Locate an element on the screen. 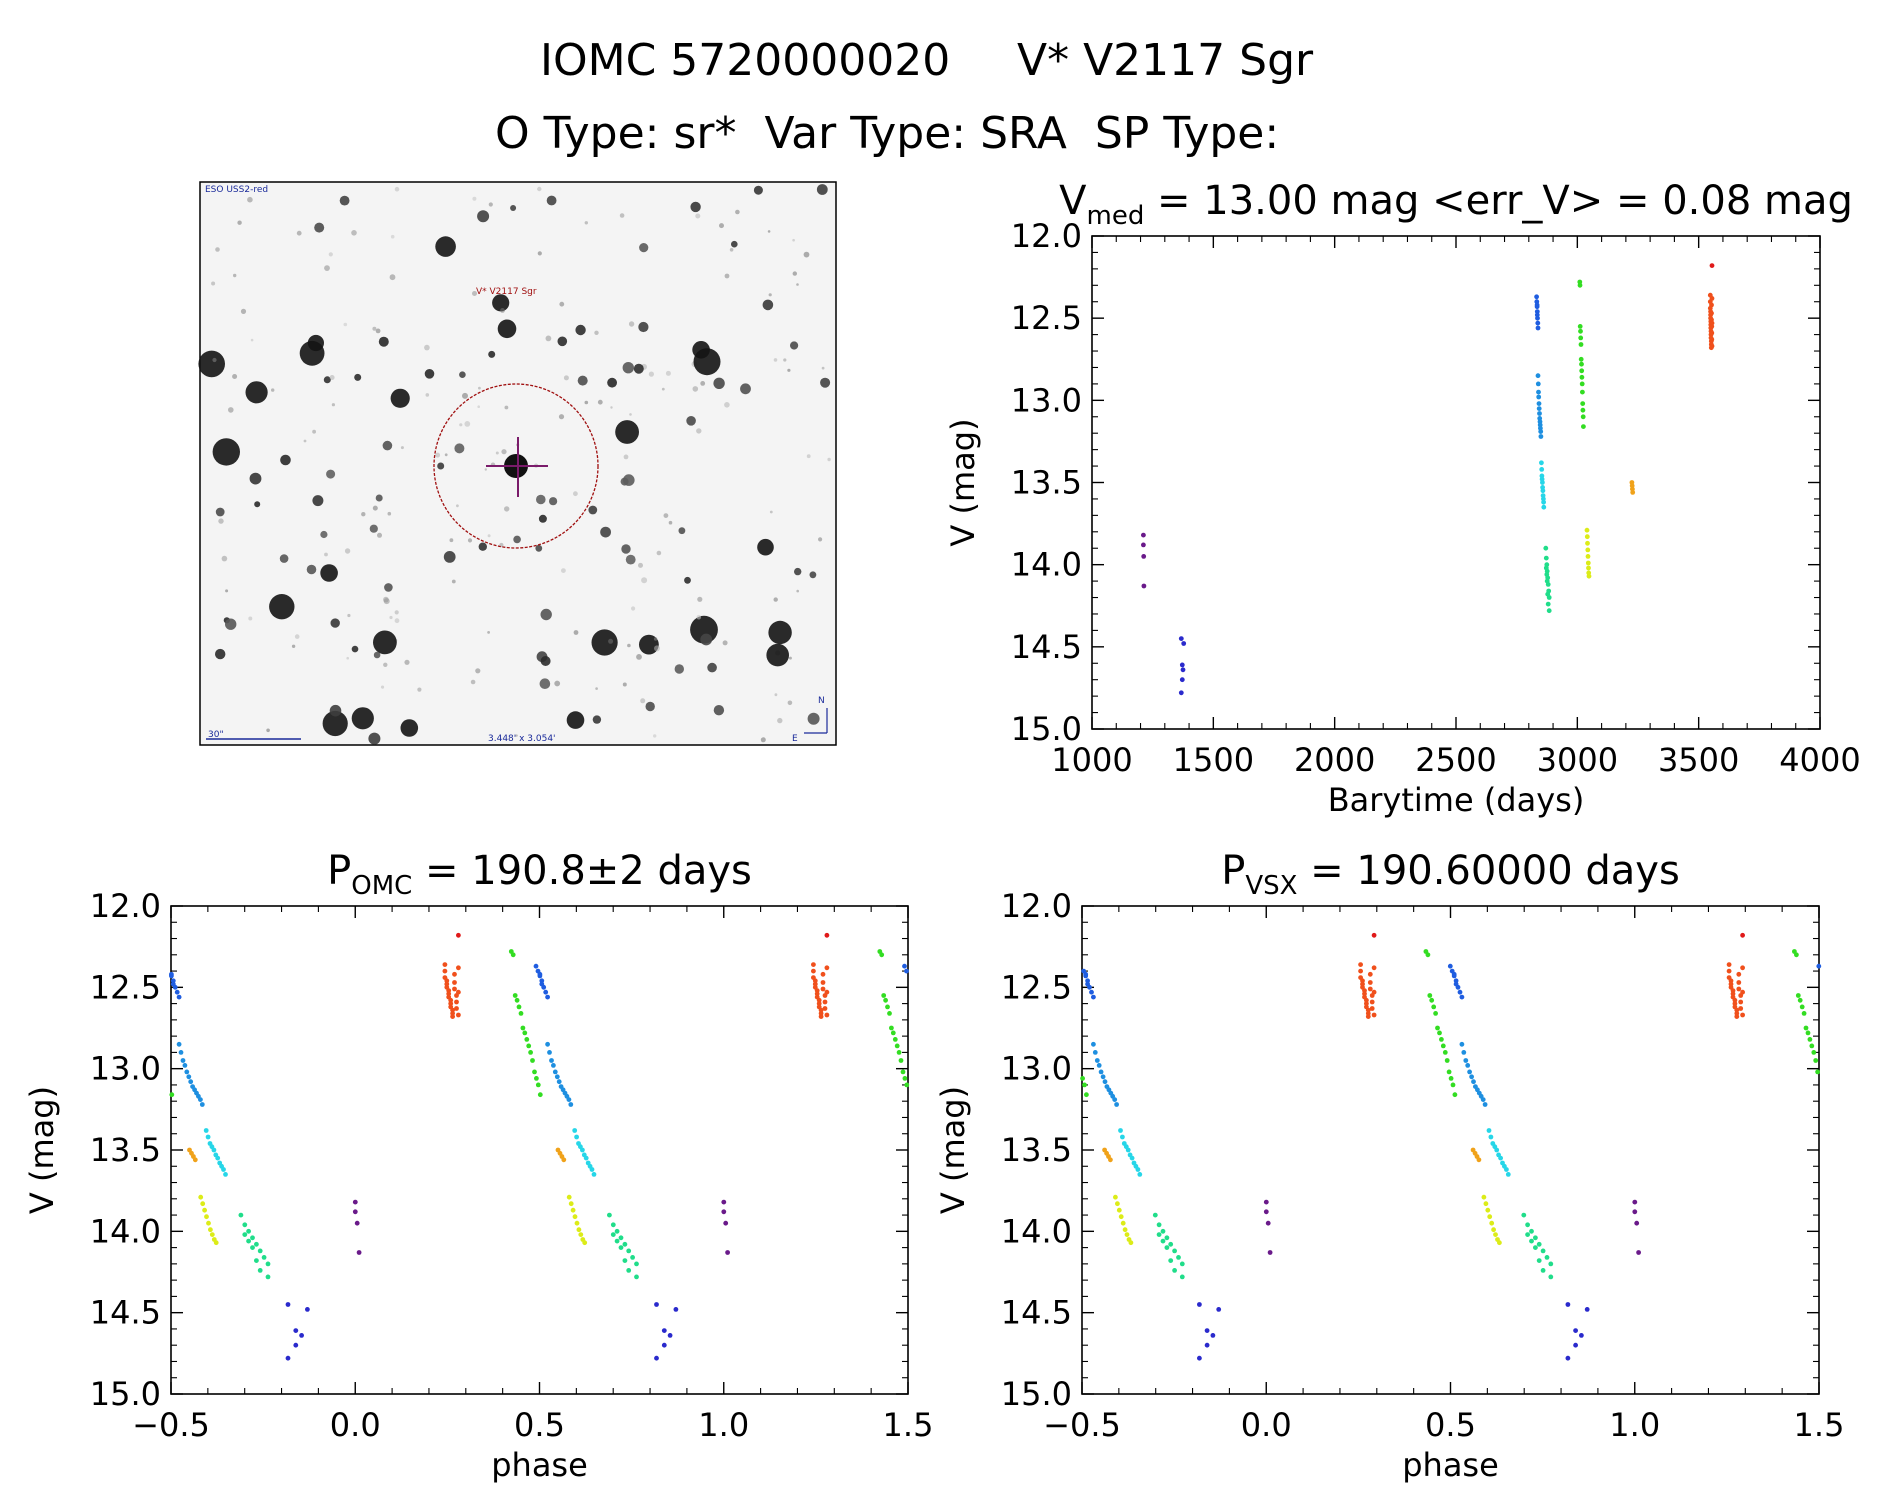 This screenshot has height=1494, width=1889. panel-title: POMC = 190.8±2 days is located at coordinates (539, 874).